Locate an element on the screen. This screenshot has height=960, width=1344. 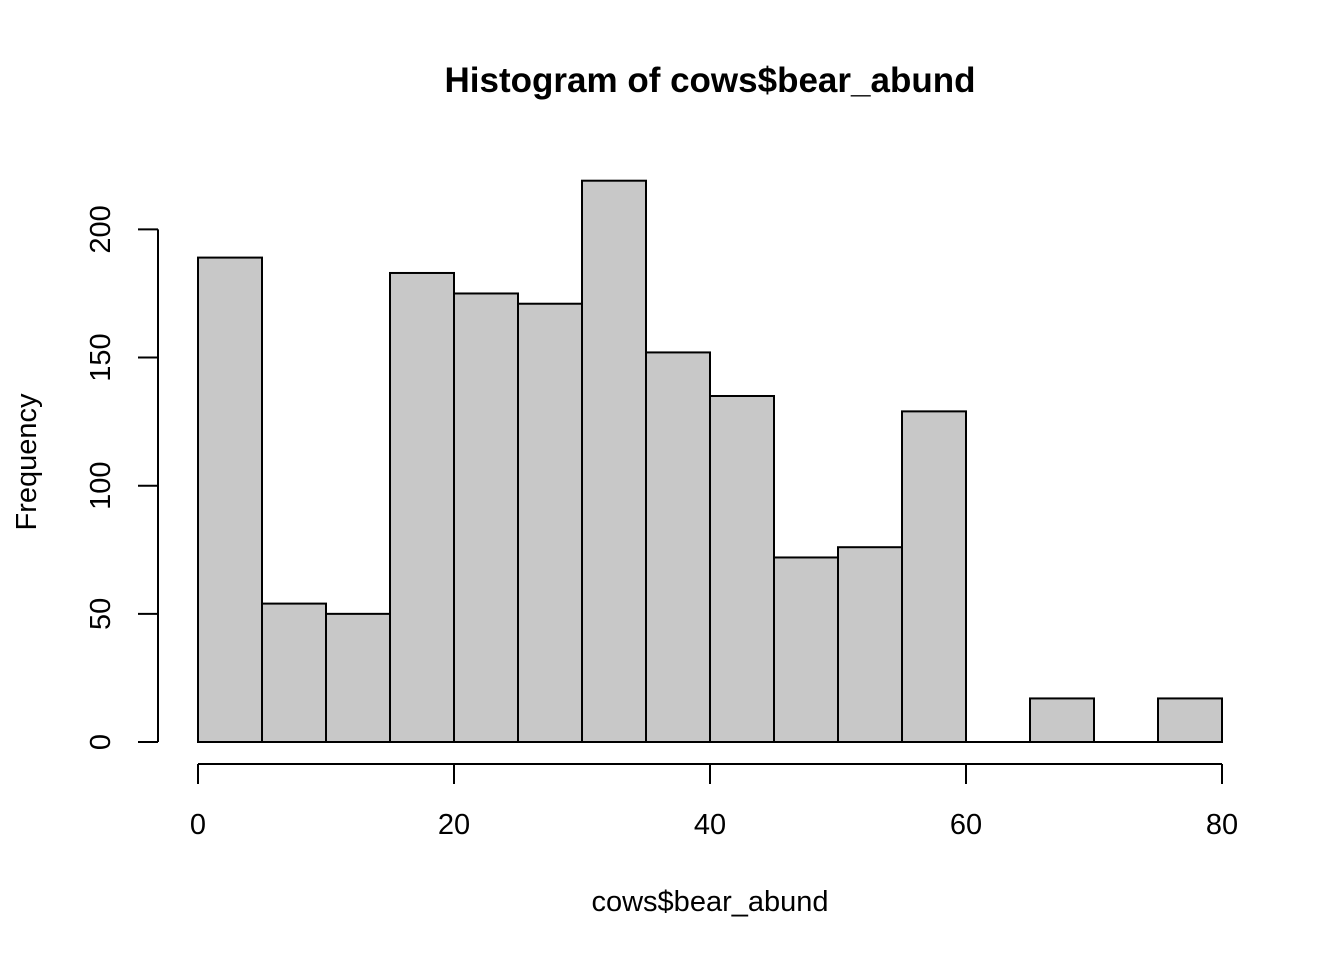
y-tick-label-50: 50 is located at coordinates (101, 614).